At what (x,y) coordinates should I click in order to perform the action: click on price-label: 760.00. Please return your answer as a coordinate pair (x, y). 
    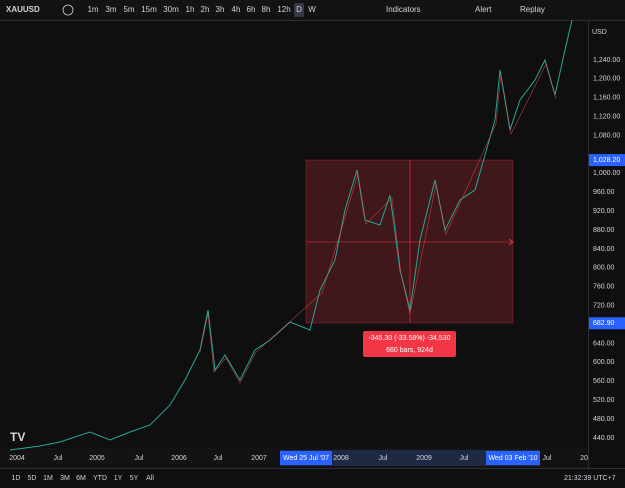
    Looking at the image, I should click on (604, 287).